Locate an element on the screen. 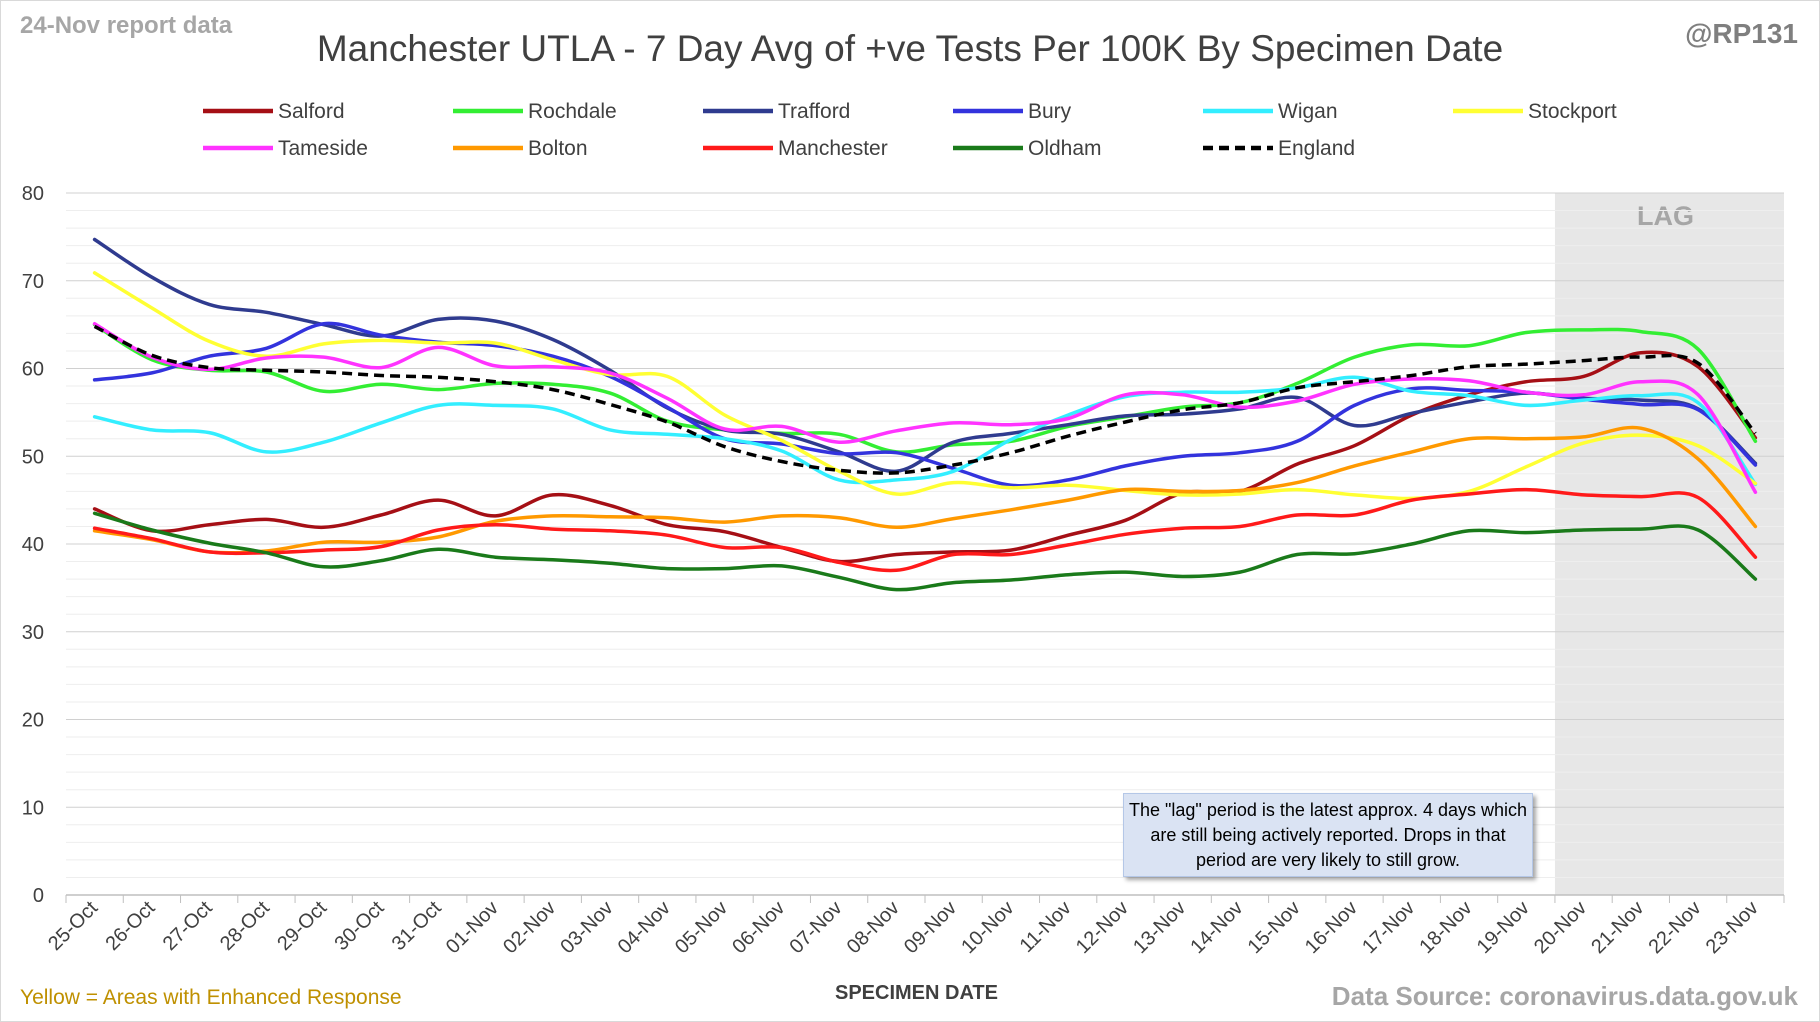 This screenshot has width=1820, height=1022. legend-label: Rochdale is located at coordinates (572, 111).